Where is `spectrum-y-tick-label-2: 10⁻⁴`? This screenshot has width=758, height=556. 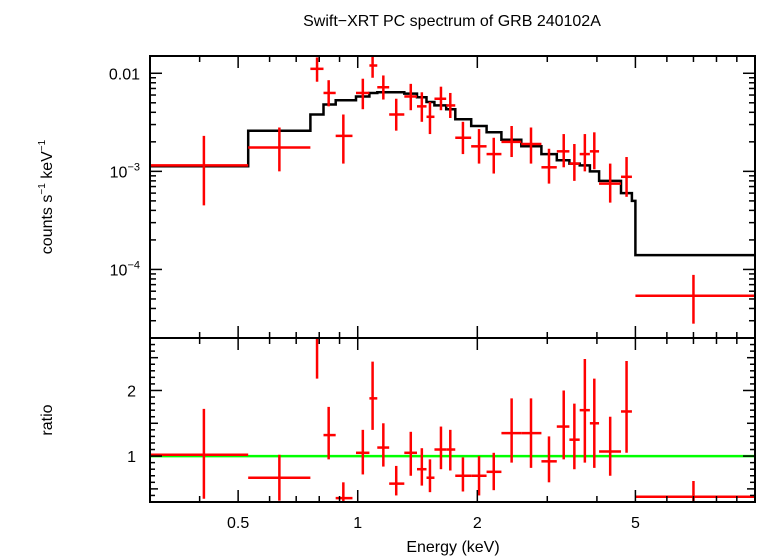 spectrum-y-tick-label-2: 10⁻⁴ is located at coordinates (125, 269).